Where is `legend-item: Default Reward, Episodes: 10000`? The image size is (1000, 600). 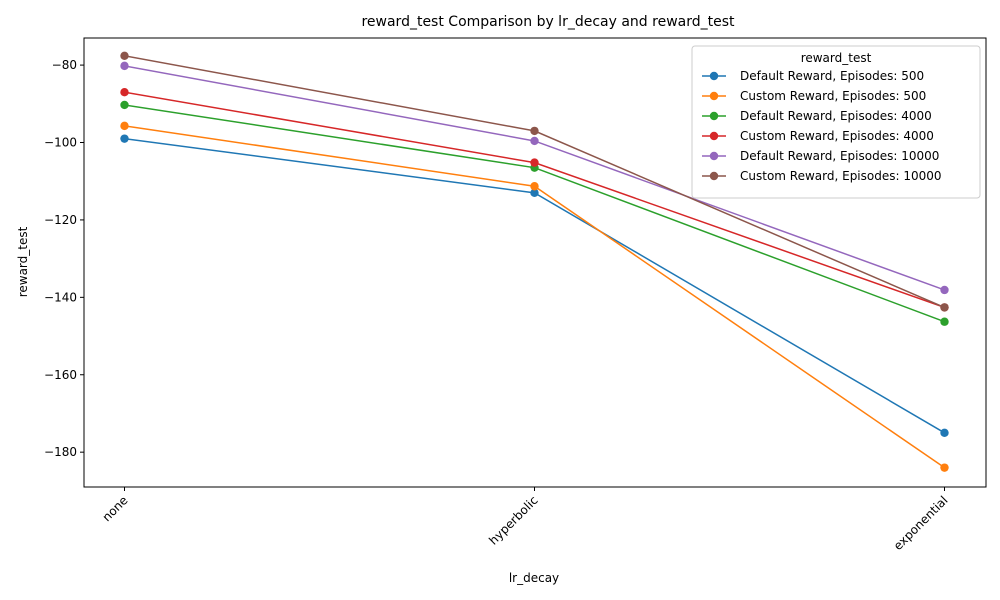
legend-item: Default Reward, Episodes: 10000 is located at coordinates (820, 156).